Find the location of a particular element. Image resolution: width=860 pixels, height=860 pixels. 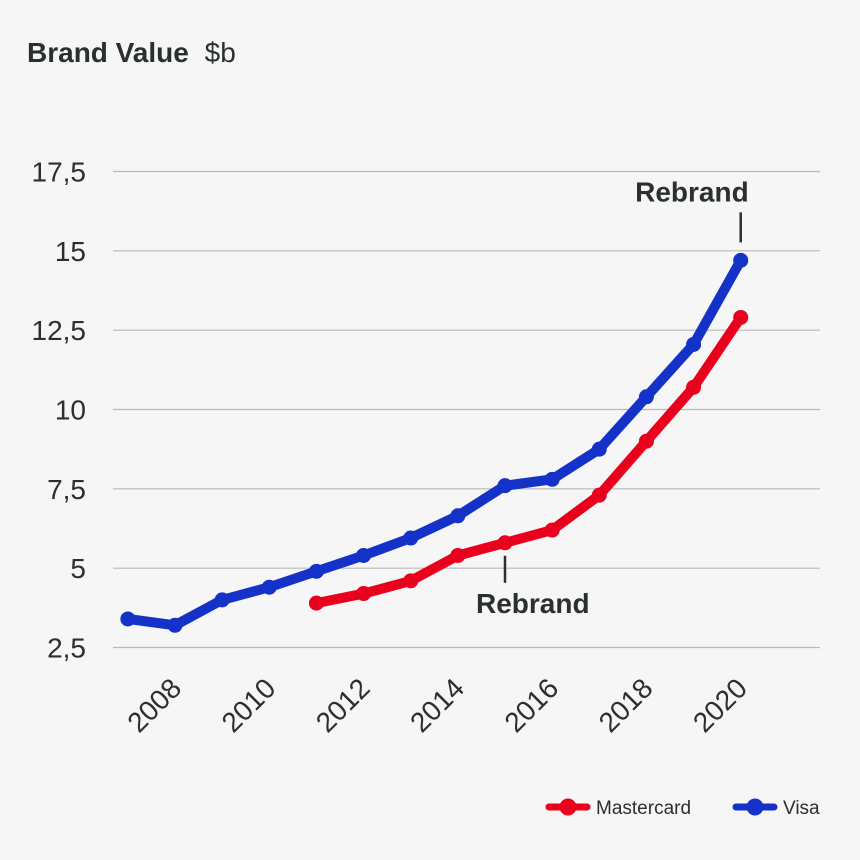

x-tick-label: 2012 is located at coordinates (343, 705).